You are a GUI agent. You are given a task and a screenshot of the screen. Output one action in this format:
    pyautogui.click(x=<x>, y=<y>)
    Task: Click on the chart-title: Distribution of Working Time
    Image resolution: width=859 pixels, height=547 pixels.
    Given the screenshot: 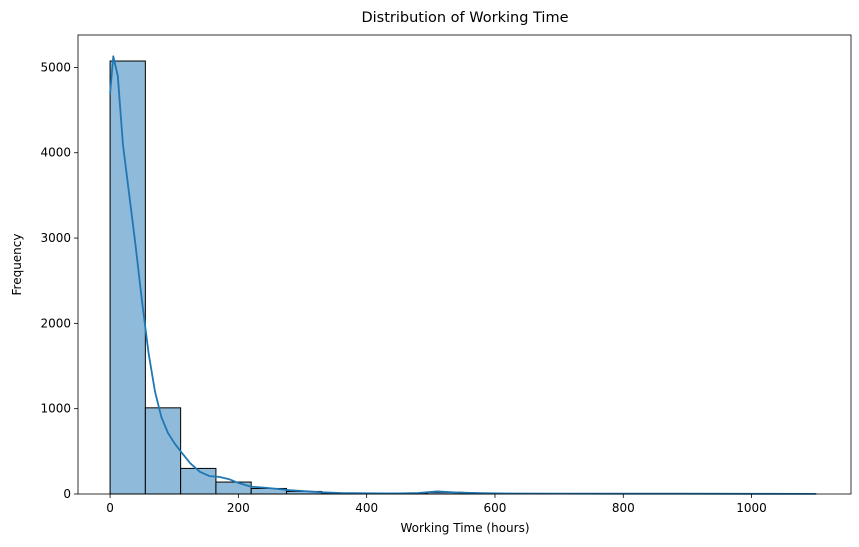 What is the action you would take?
    pyautogui.click(x=464, y=18)
    